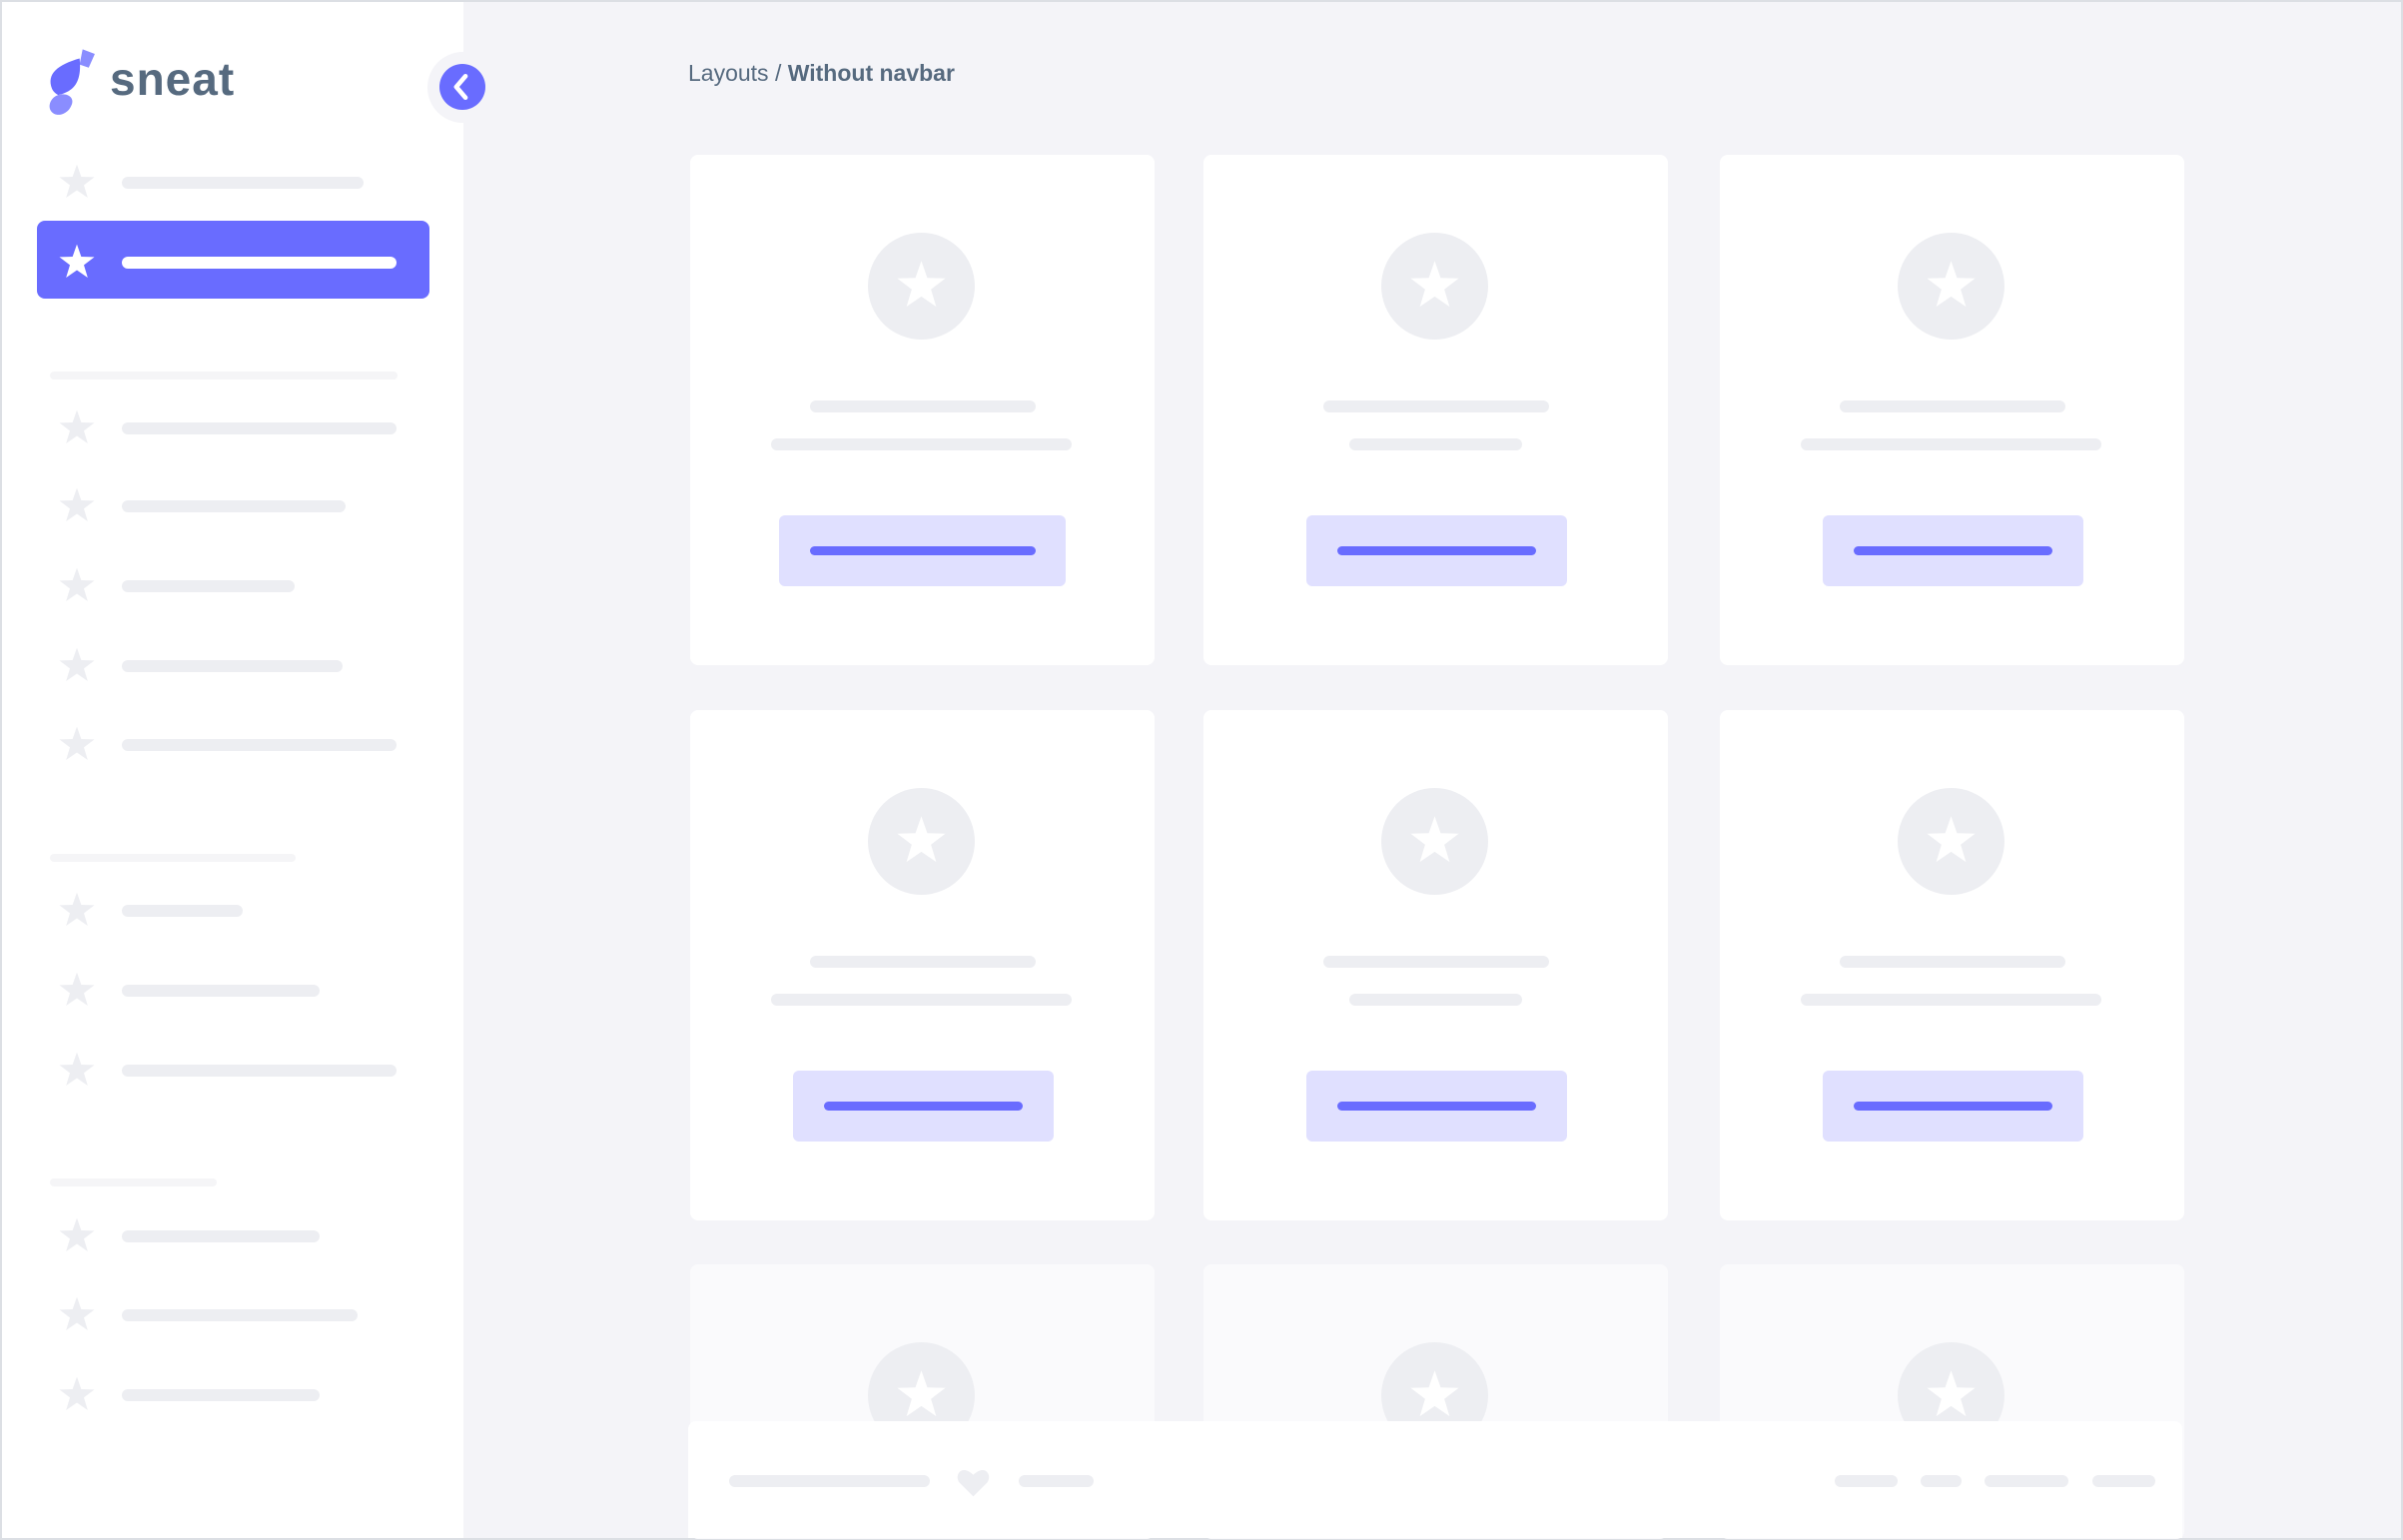 The width and height of the screenshot is (2403, 1540). I want to click on chevron-left-icon, so click(460, 87).